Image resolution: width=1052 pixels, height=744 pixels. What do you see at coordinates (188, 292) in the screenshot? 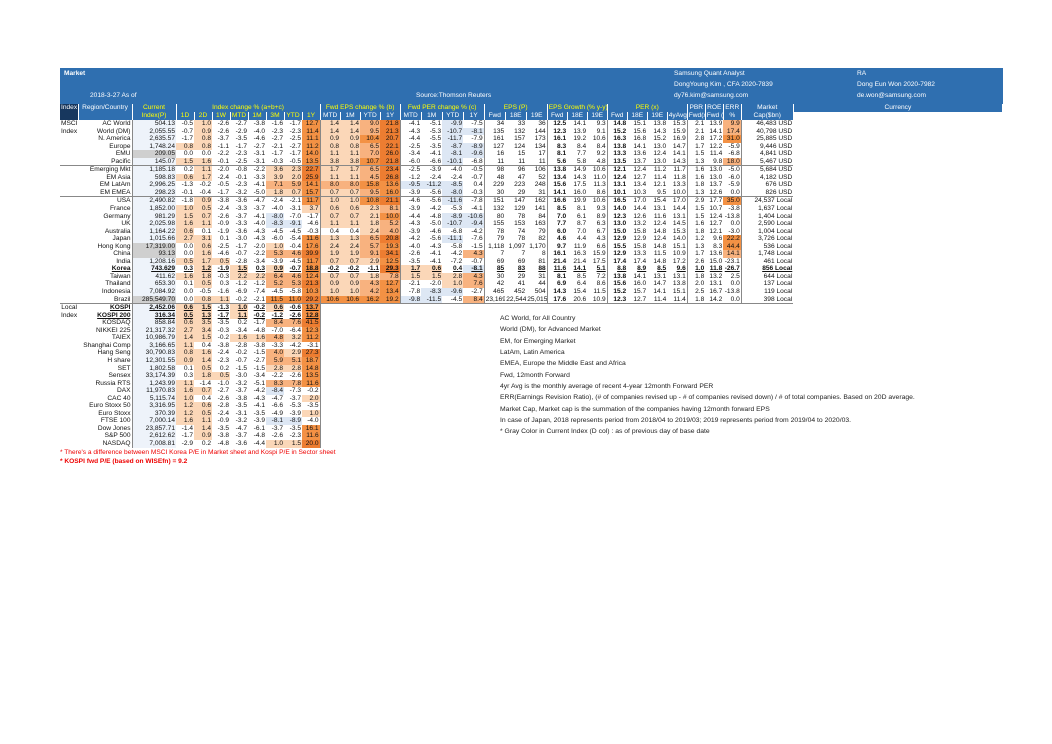
I see `data-cell: 0.0` at bounding box center [188, 292].